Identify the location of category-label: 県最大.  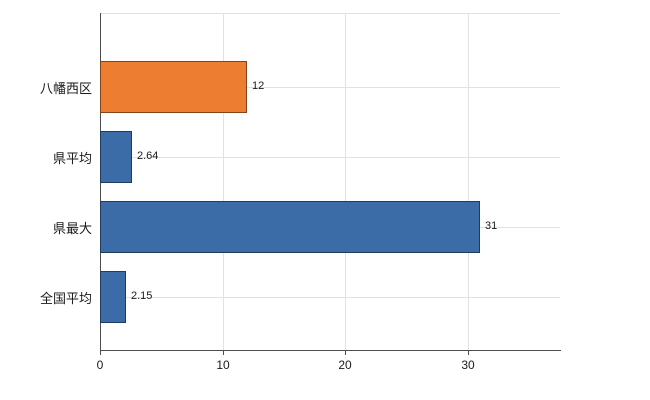
(72, 228).